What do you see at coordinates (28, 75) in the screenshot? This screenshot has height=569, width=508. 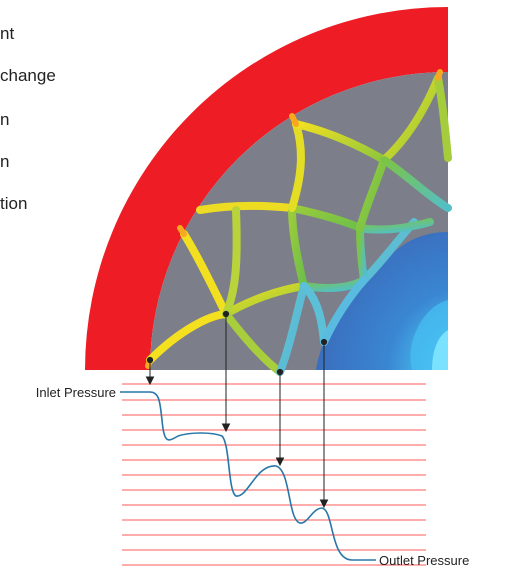 I see `side-text-2: change` at bounding box center [28, 75].